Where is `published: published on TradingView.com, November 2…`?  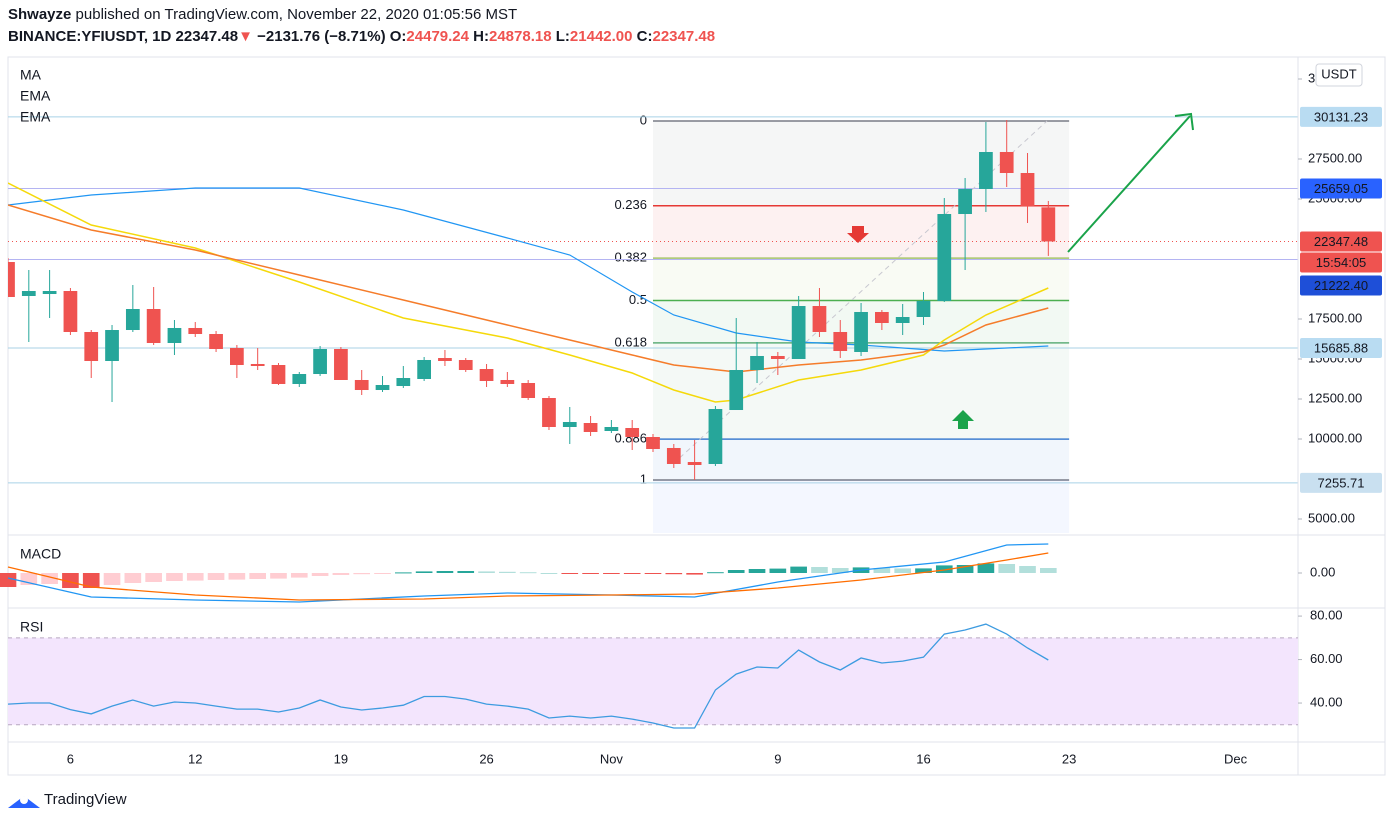
published: published on TradingView.com, November 2… is located at coordinates (294, 14).